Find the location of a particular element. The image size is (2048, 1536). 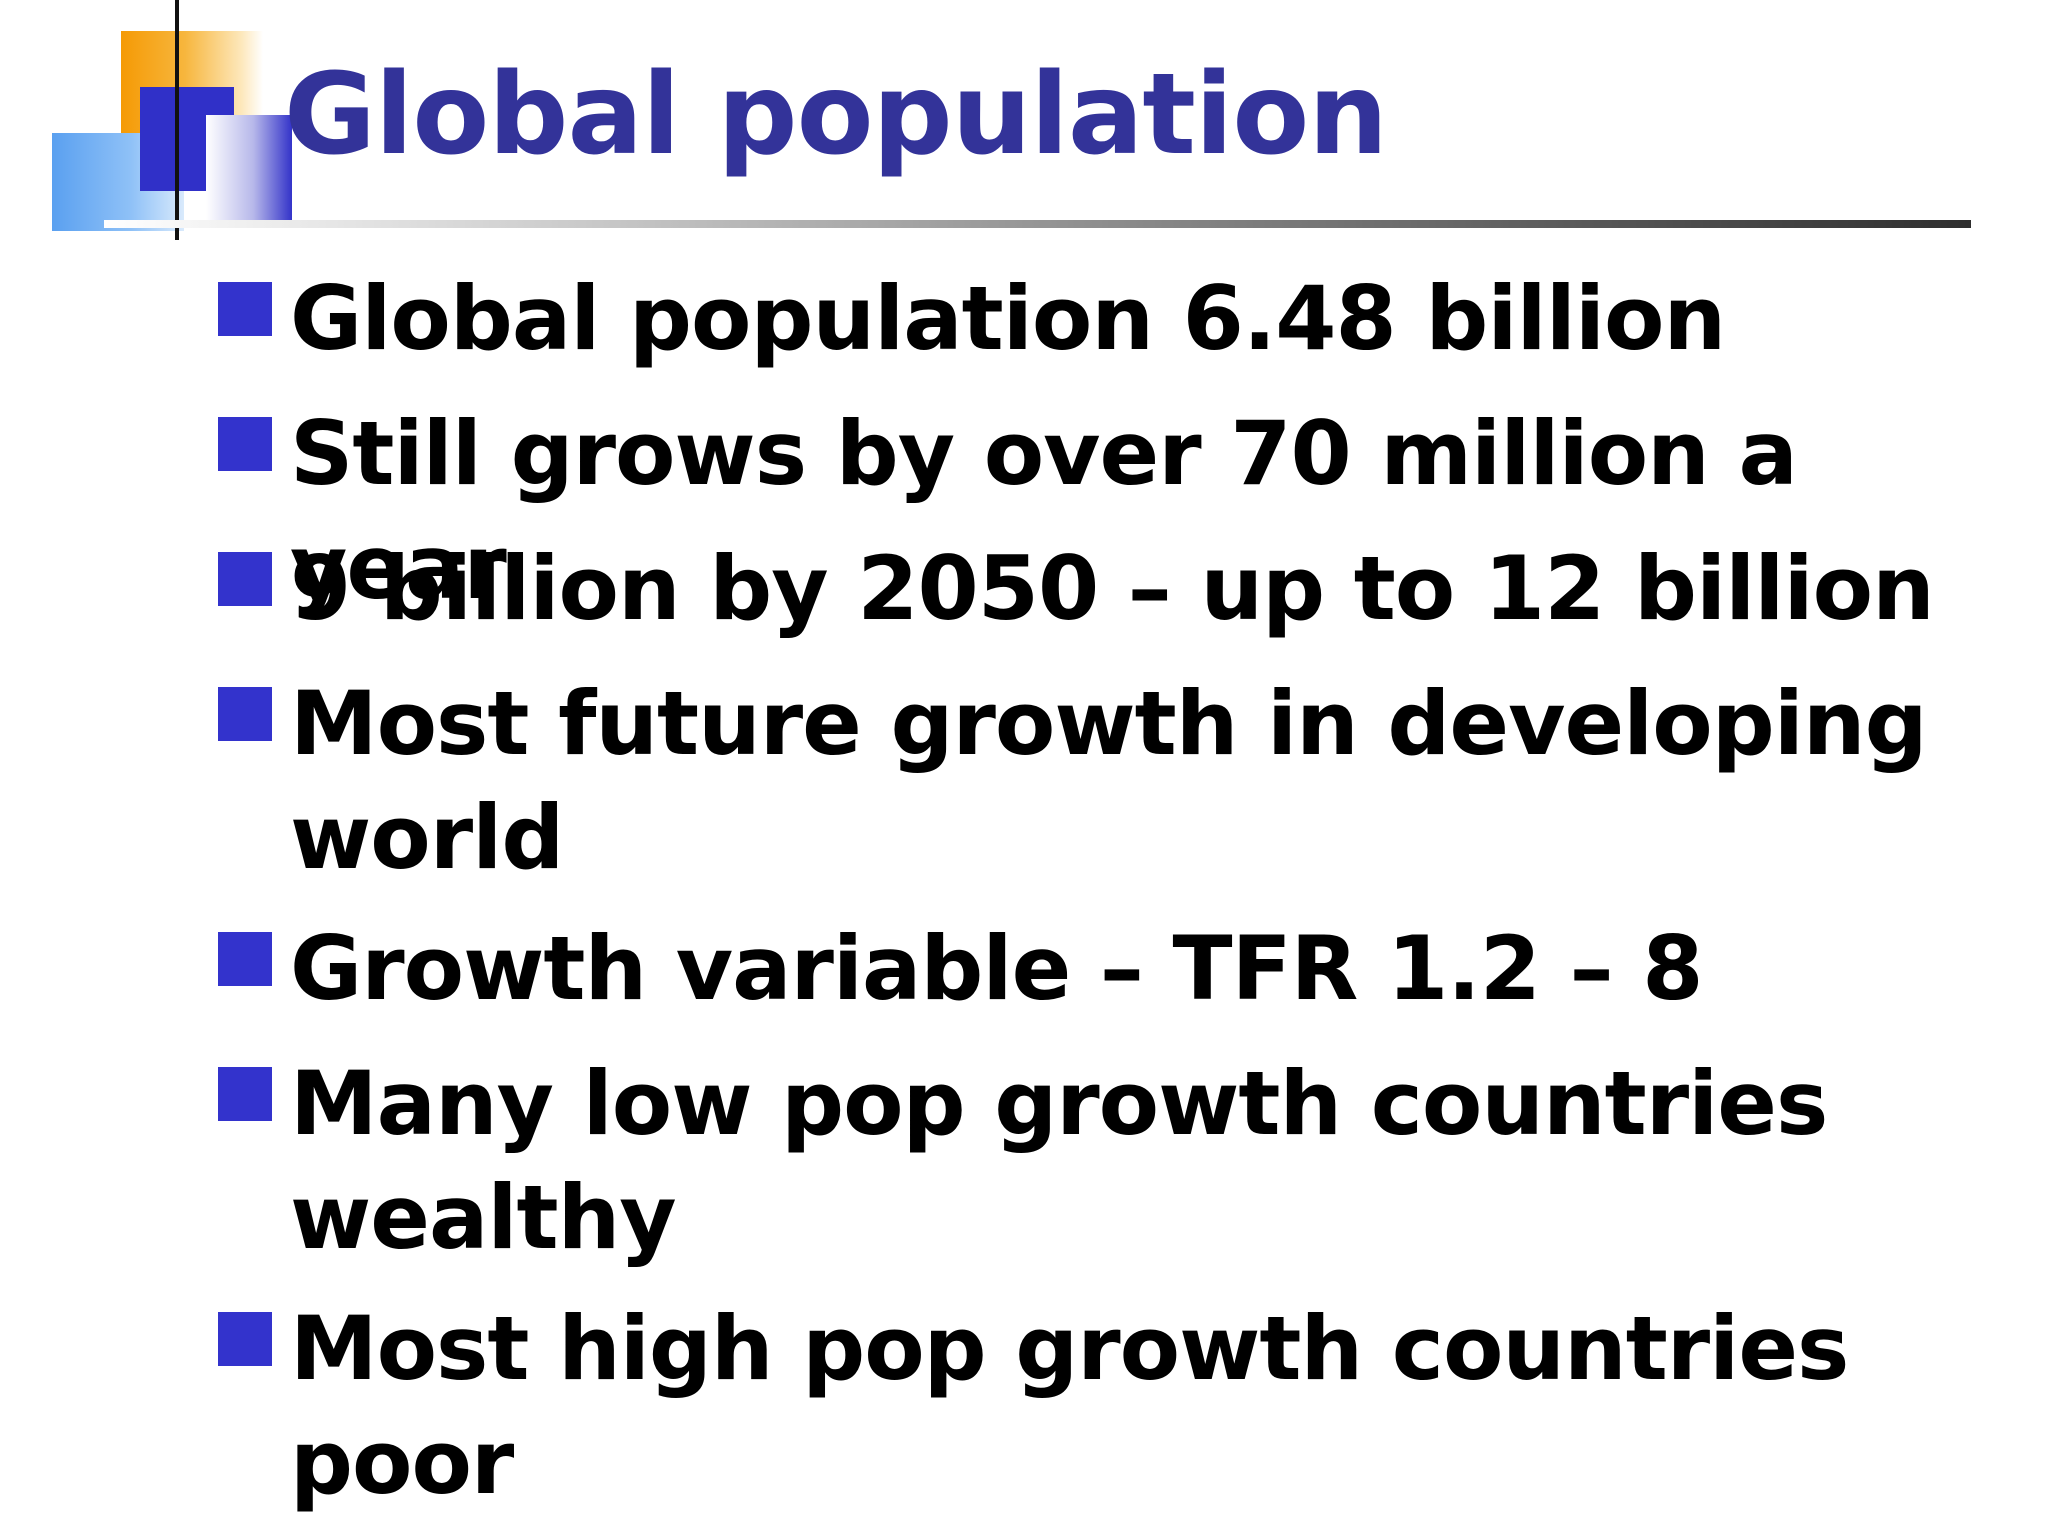

slide-title: Global population is located at coordinates (836, 115).